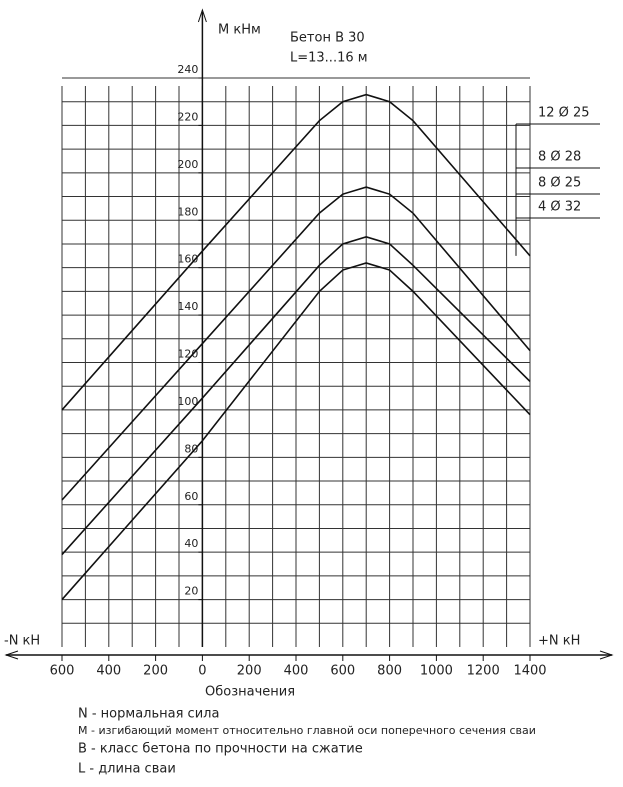 Image resolution: width=623 pixels, height=787 pixels. What do you see at coordinates (187, 354) in the screenshot?
I see `y-tick-label: 120` at bounding box center [187, 354].